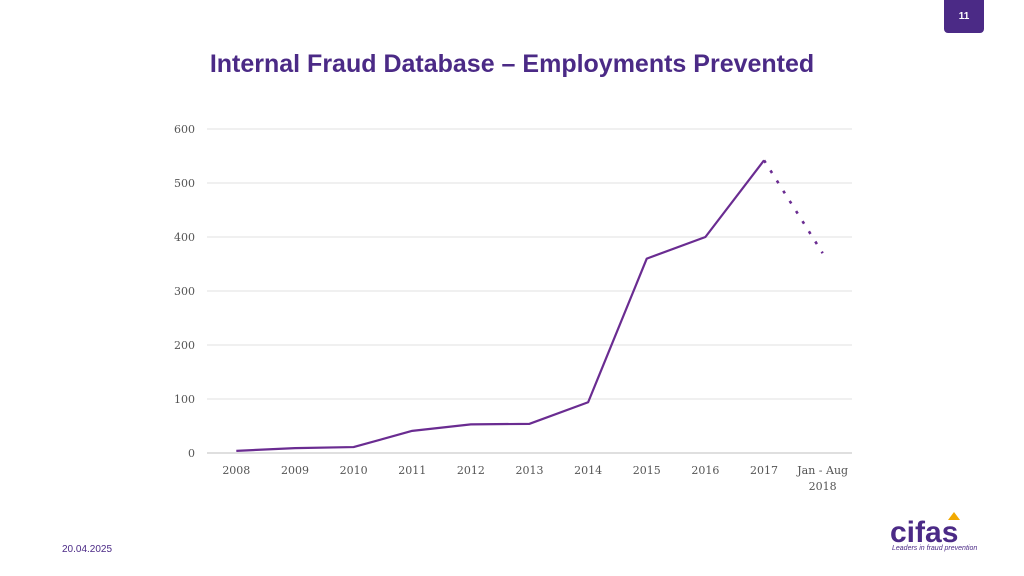  What do you see at coordinates (184, 345) in the screenshot?
I see `y-tick-label: 200` at bounding box center [184, 345].